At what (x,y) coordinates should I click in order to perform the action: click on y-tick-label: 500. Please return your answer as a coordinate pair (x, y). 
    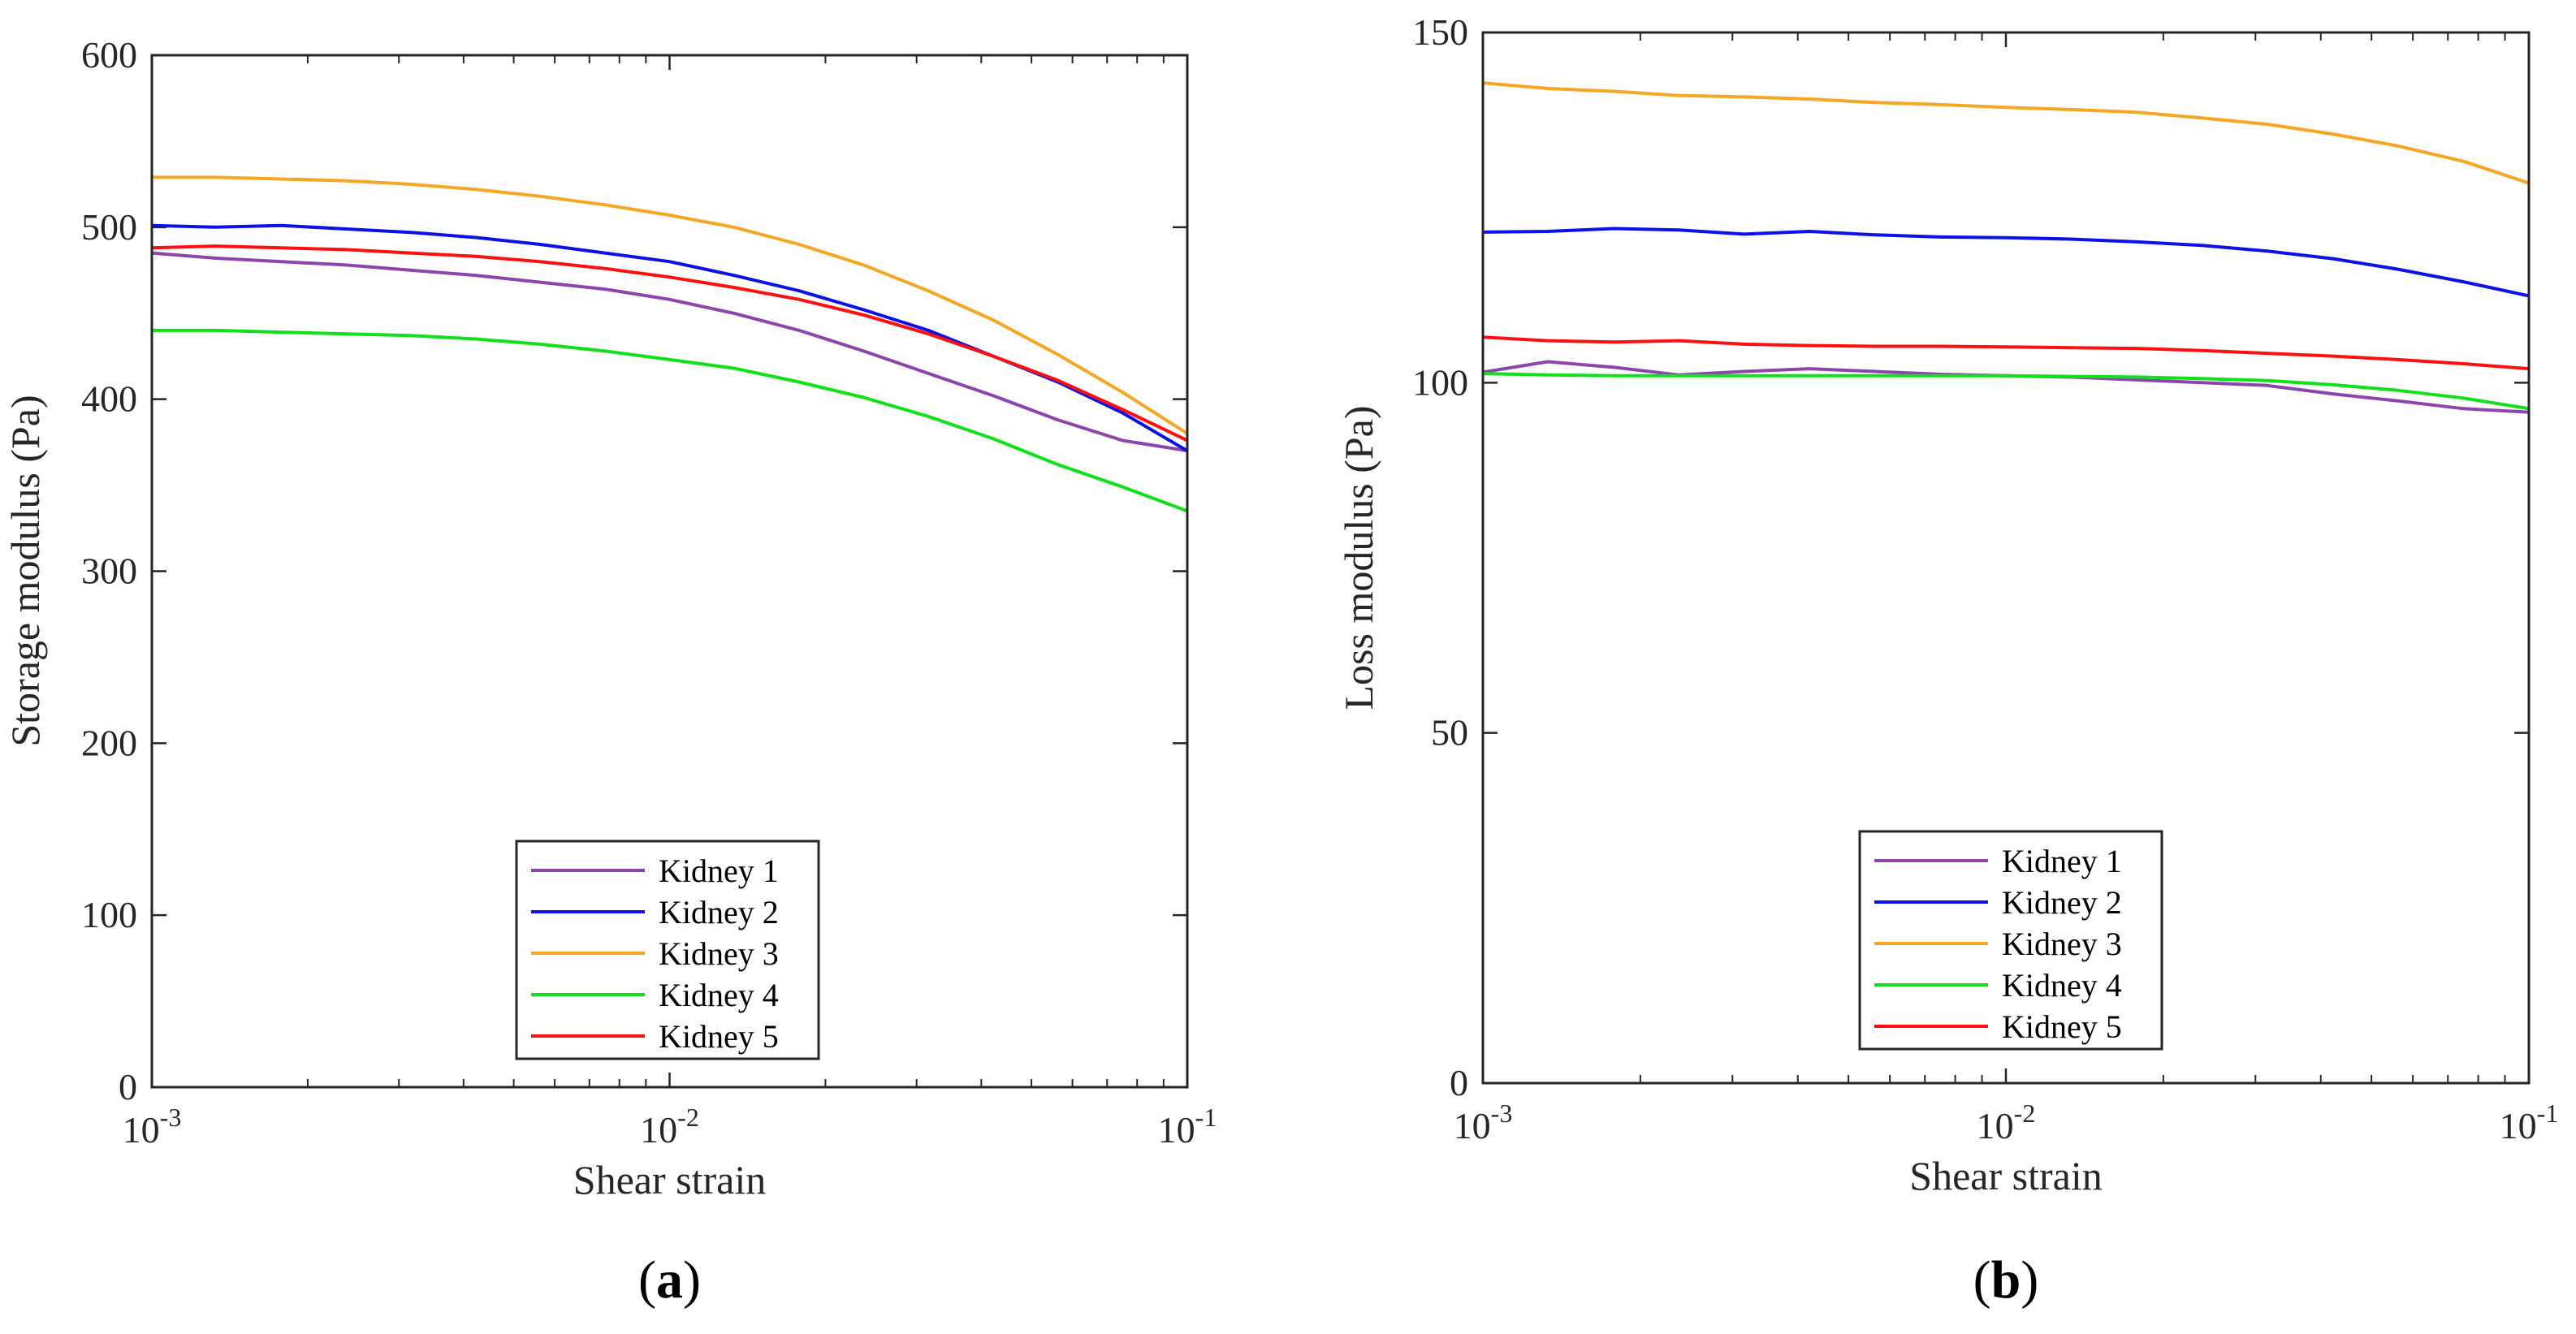
    Looking at the image, I should click on (109, 227).